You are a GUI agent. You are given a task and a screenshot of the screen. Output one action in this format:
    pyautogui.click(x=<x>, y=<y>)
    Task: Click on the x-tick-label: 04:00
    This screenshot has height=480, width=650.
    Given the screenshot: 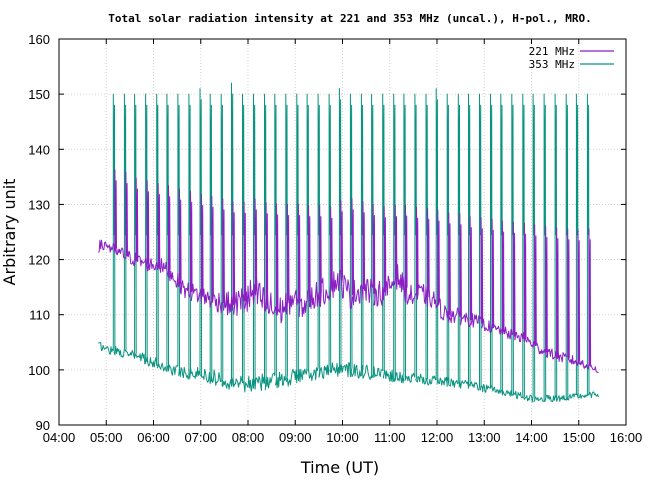 What is the action you would take?
    pyautogui.click(x=59, y=437)
    